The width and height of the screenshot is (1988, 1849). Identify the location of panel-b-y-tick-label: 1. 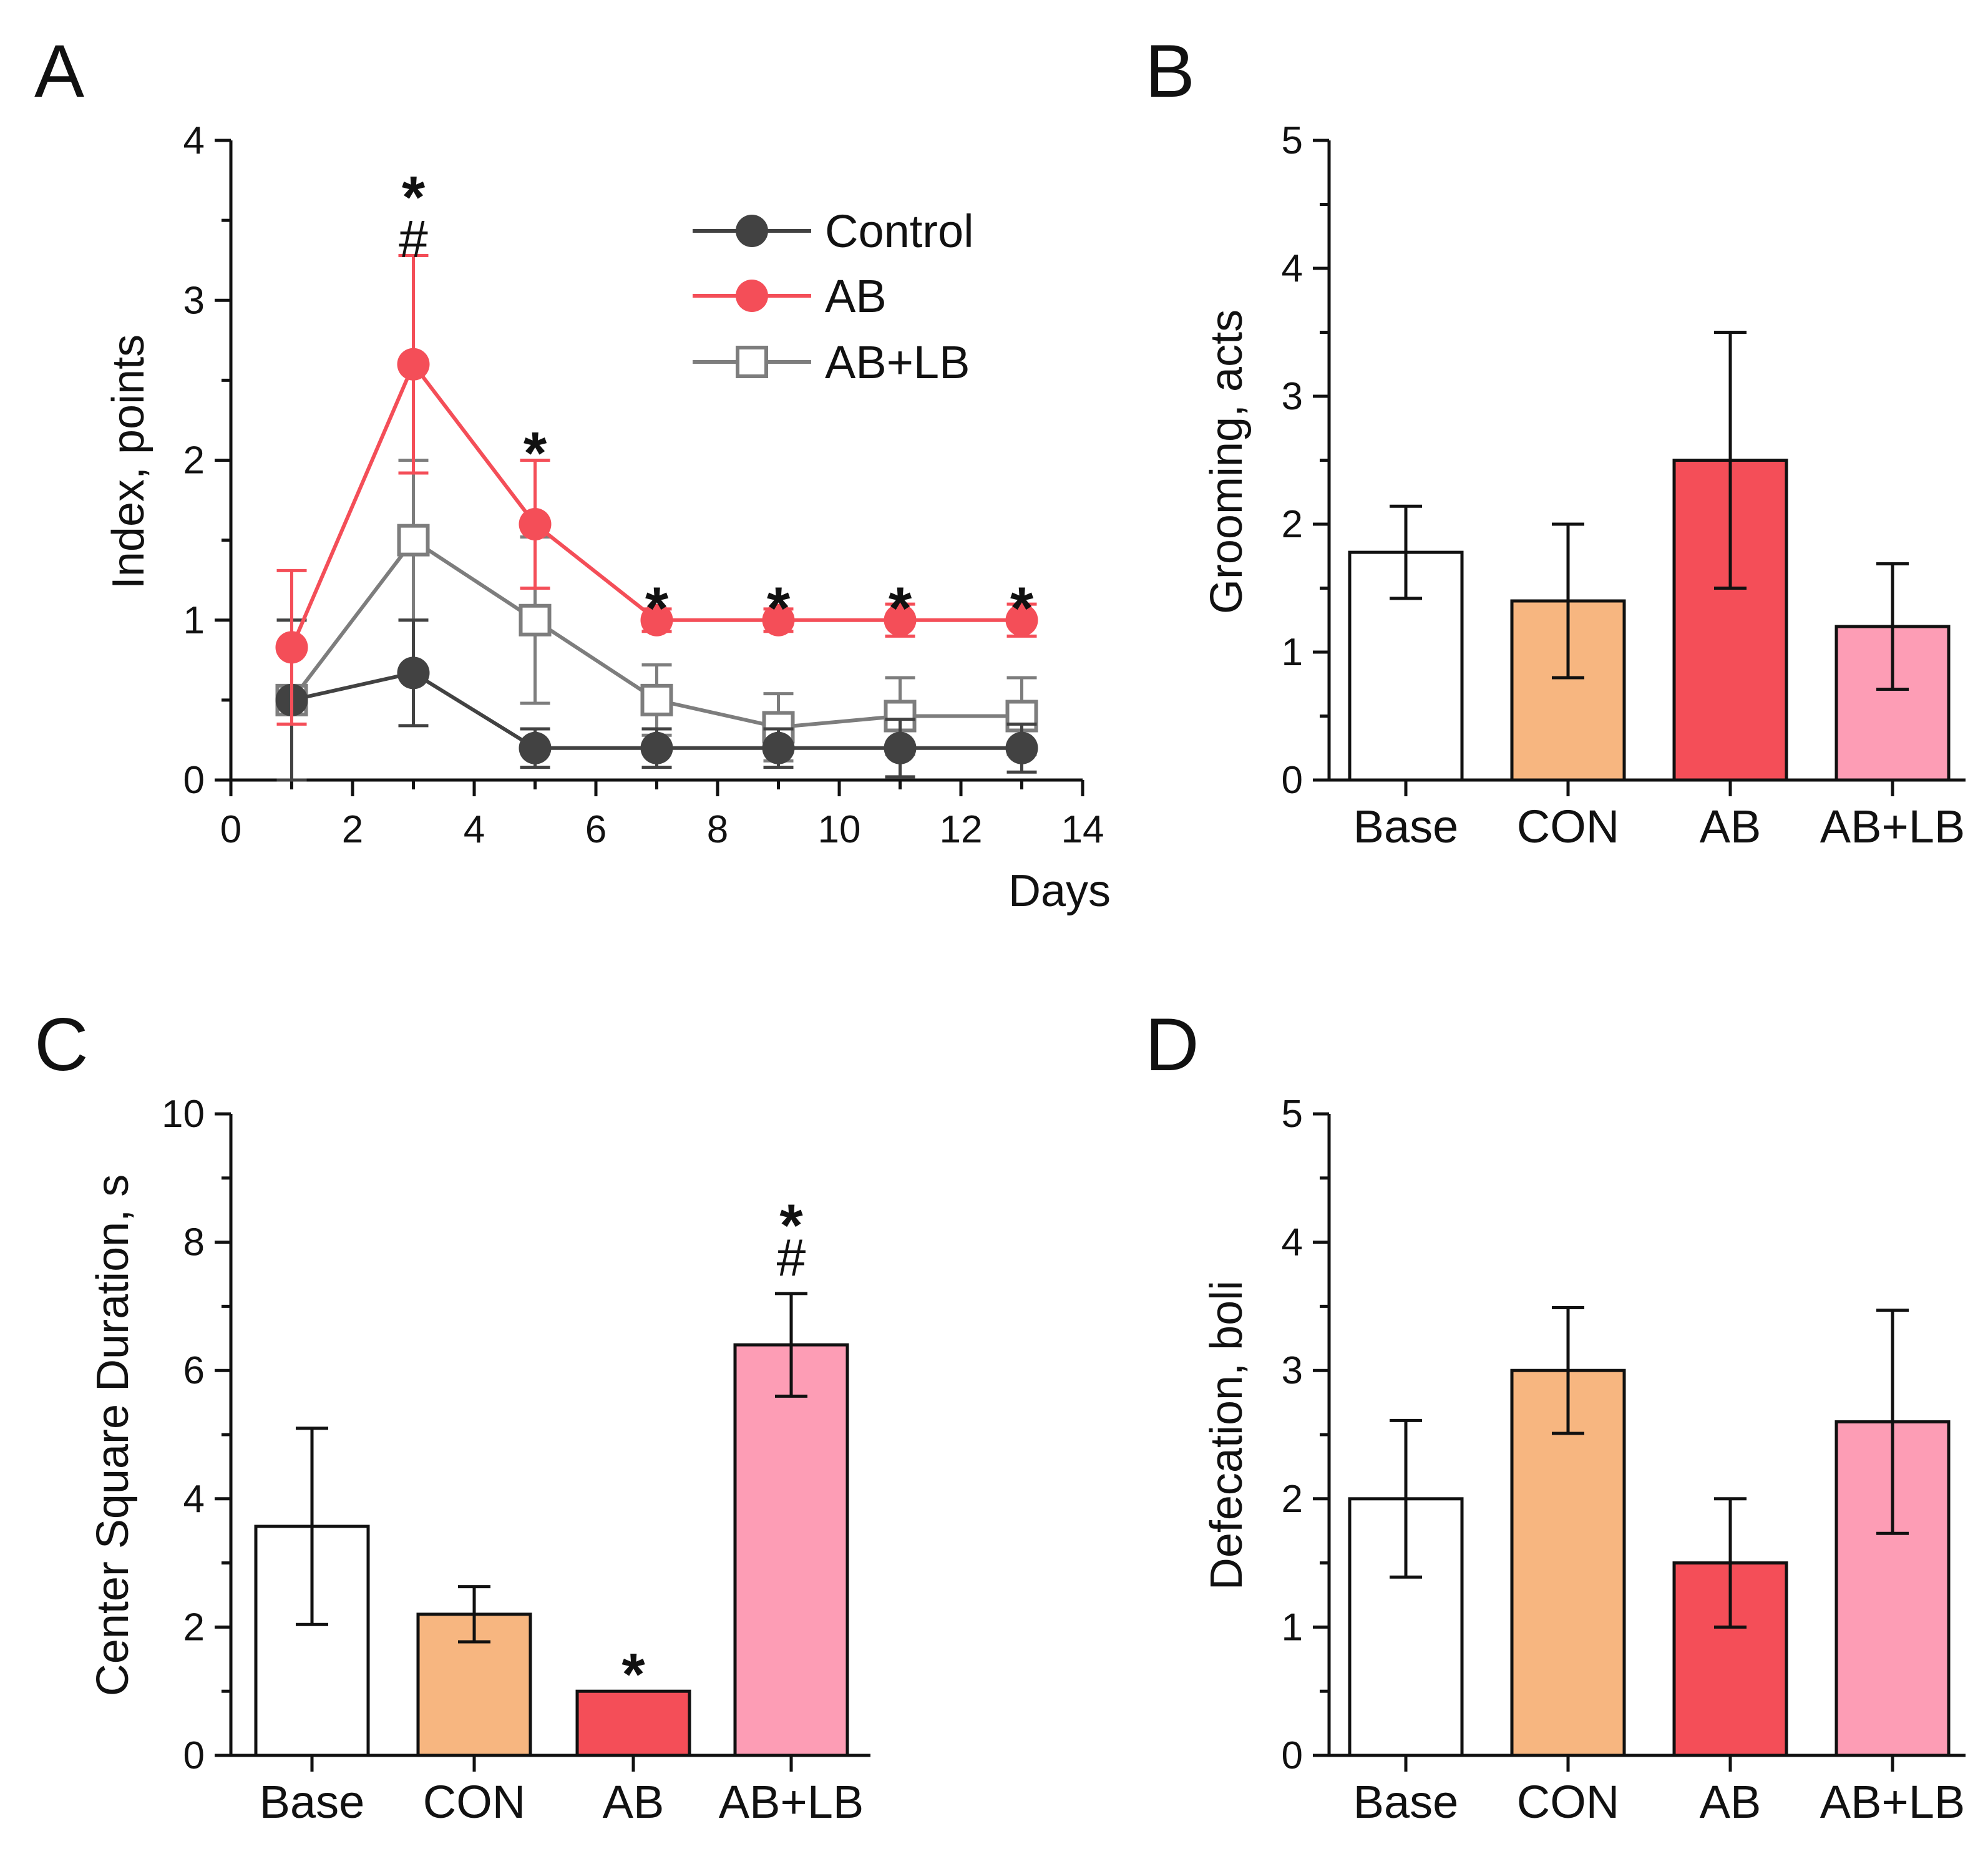
(1292, 653).